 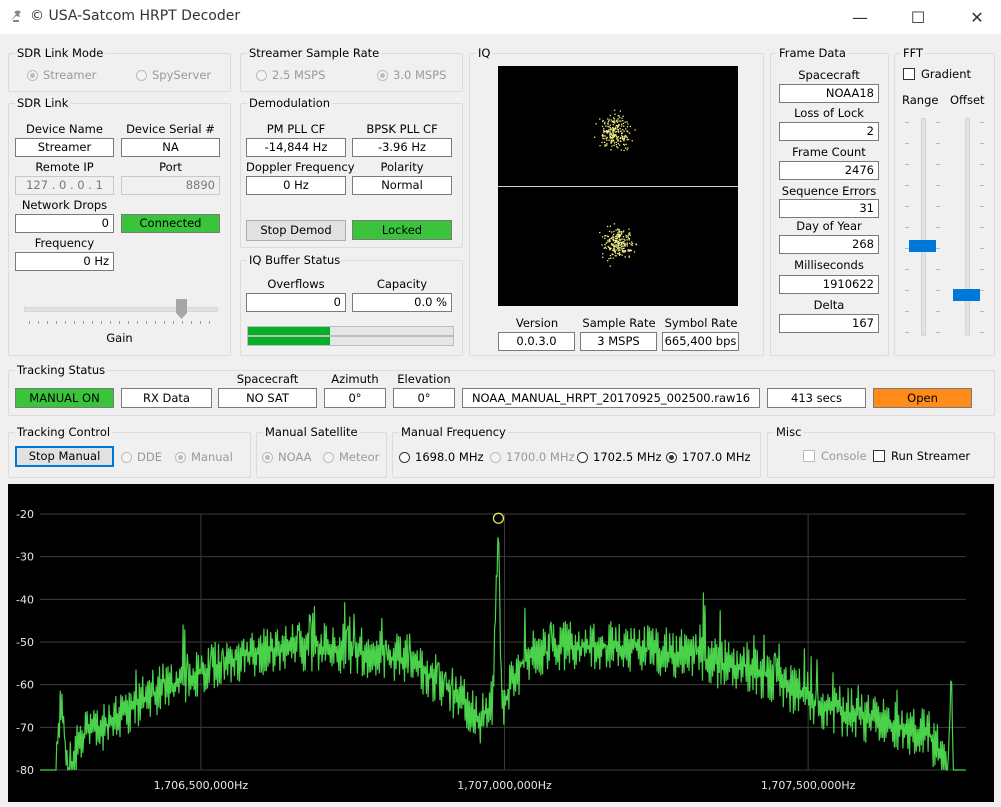 What do you see at coordinates (611, 398) in the screenshot?
I see `recording-filename-field: NOAA_MANUAL_HRPT_20170925_002500.raw16` at bounding box center [611, 398].